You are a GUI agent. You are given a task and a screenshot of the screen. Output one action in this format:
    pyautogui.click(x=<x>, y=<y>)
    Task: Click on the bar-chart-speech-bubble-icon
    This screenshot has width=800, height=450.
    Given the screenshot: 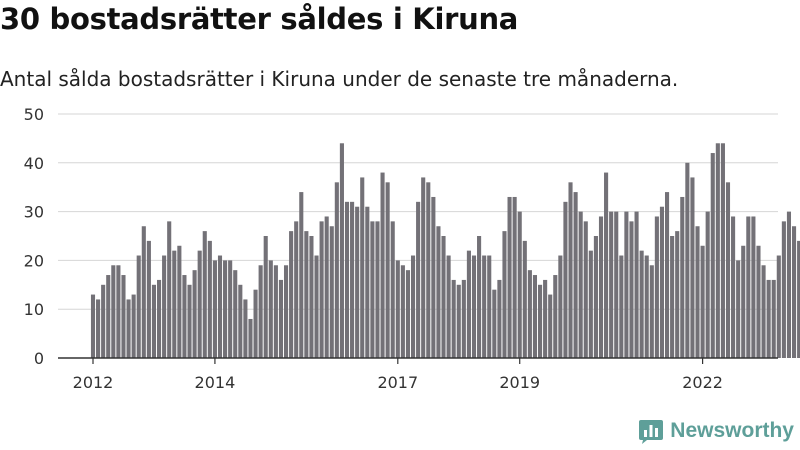 What is the action you would take?
    pyautogui.click(x=651, y=432)
    